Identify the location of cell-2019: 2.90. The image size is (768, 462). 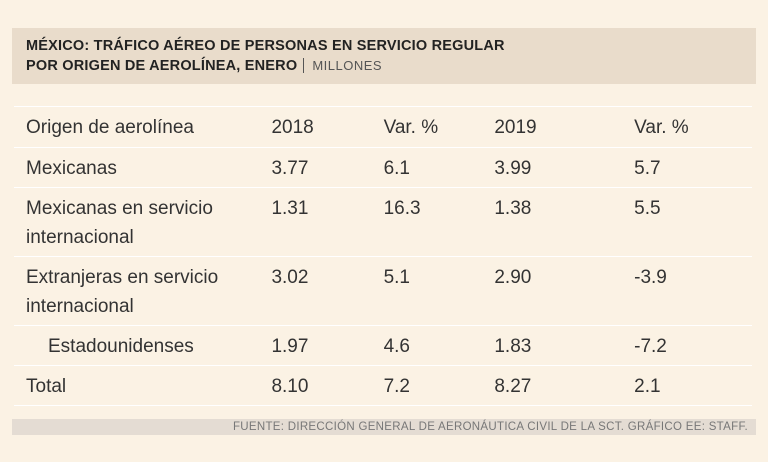
(564, 291).